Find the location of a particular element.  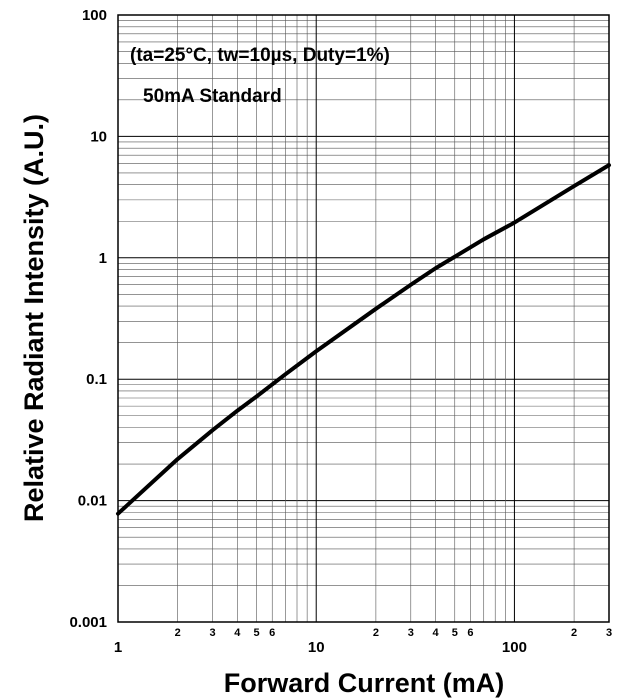

x-tick-label: 10 is located at coordinates (316, 647).